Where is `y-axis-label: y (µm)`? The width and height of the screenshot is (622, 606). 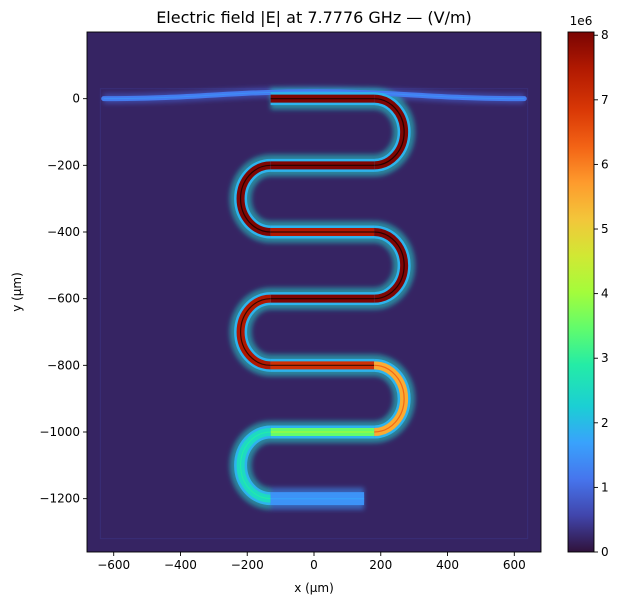
y-axis-label: y (µm) is located at coordinates (17, 292).